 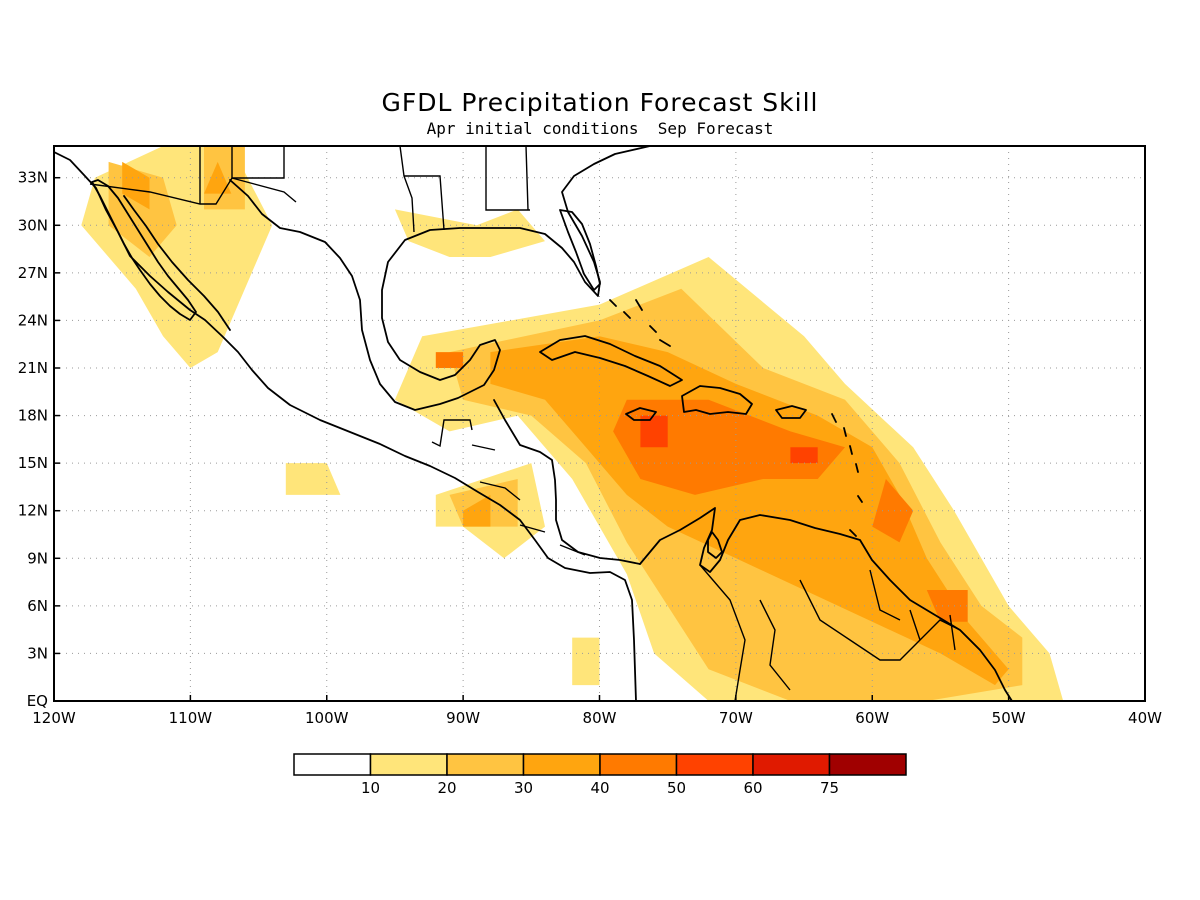 What do you see at coordinates (676, 788) in the screenshot?
I see `colorbar-label: 50` at bounding box center [676, 788].